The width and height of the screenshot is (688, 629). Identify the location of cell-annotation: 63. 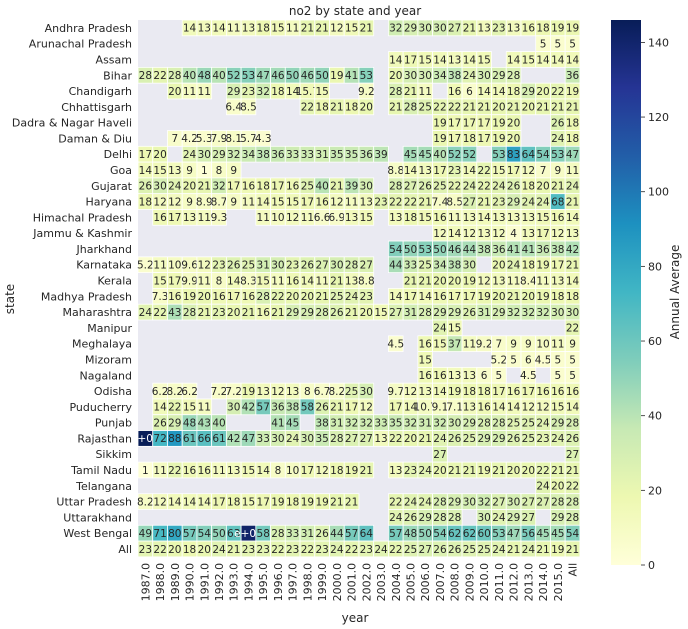
(233, 534).